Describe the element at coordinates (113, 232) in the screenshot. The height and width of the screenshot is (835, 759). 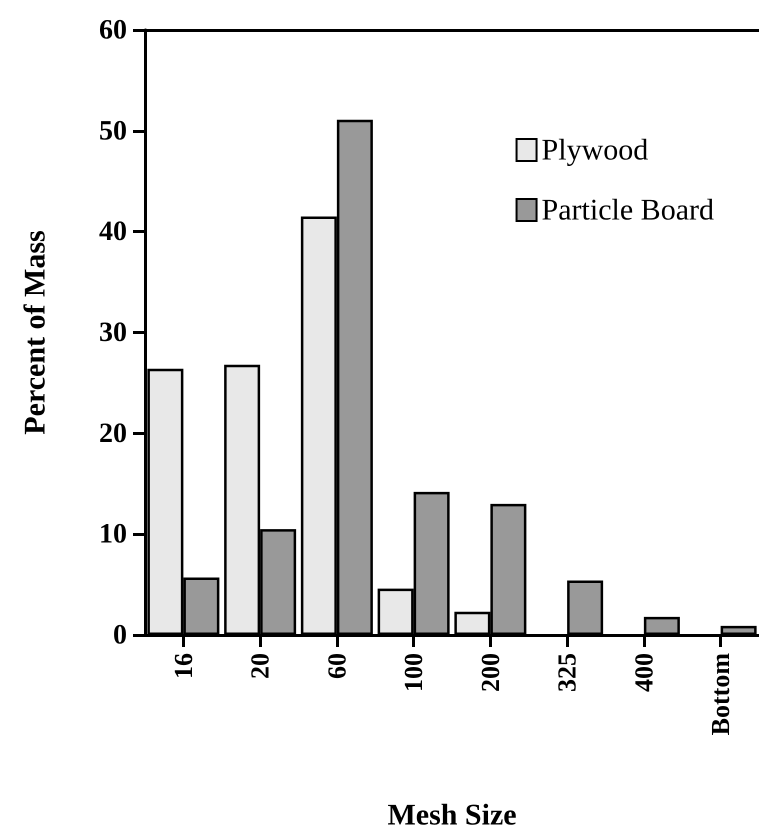
I see `y-tick-label: 40` at that location.